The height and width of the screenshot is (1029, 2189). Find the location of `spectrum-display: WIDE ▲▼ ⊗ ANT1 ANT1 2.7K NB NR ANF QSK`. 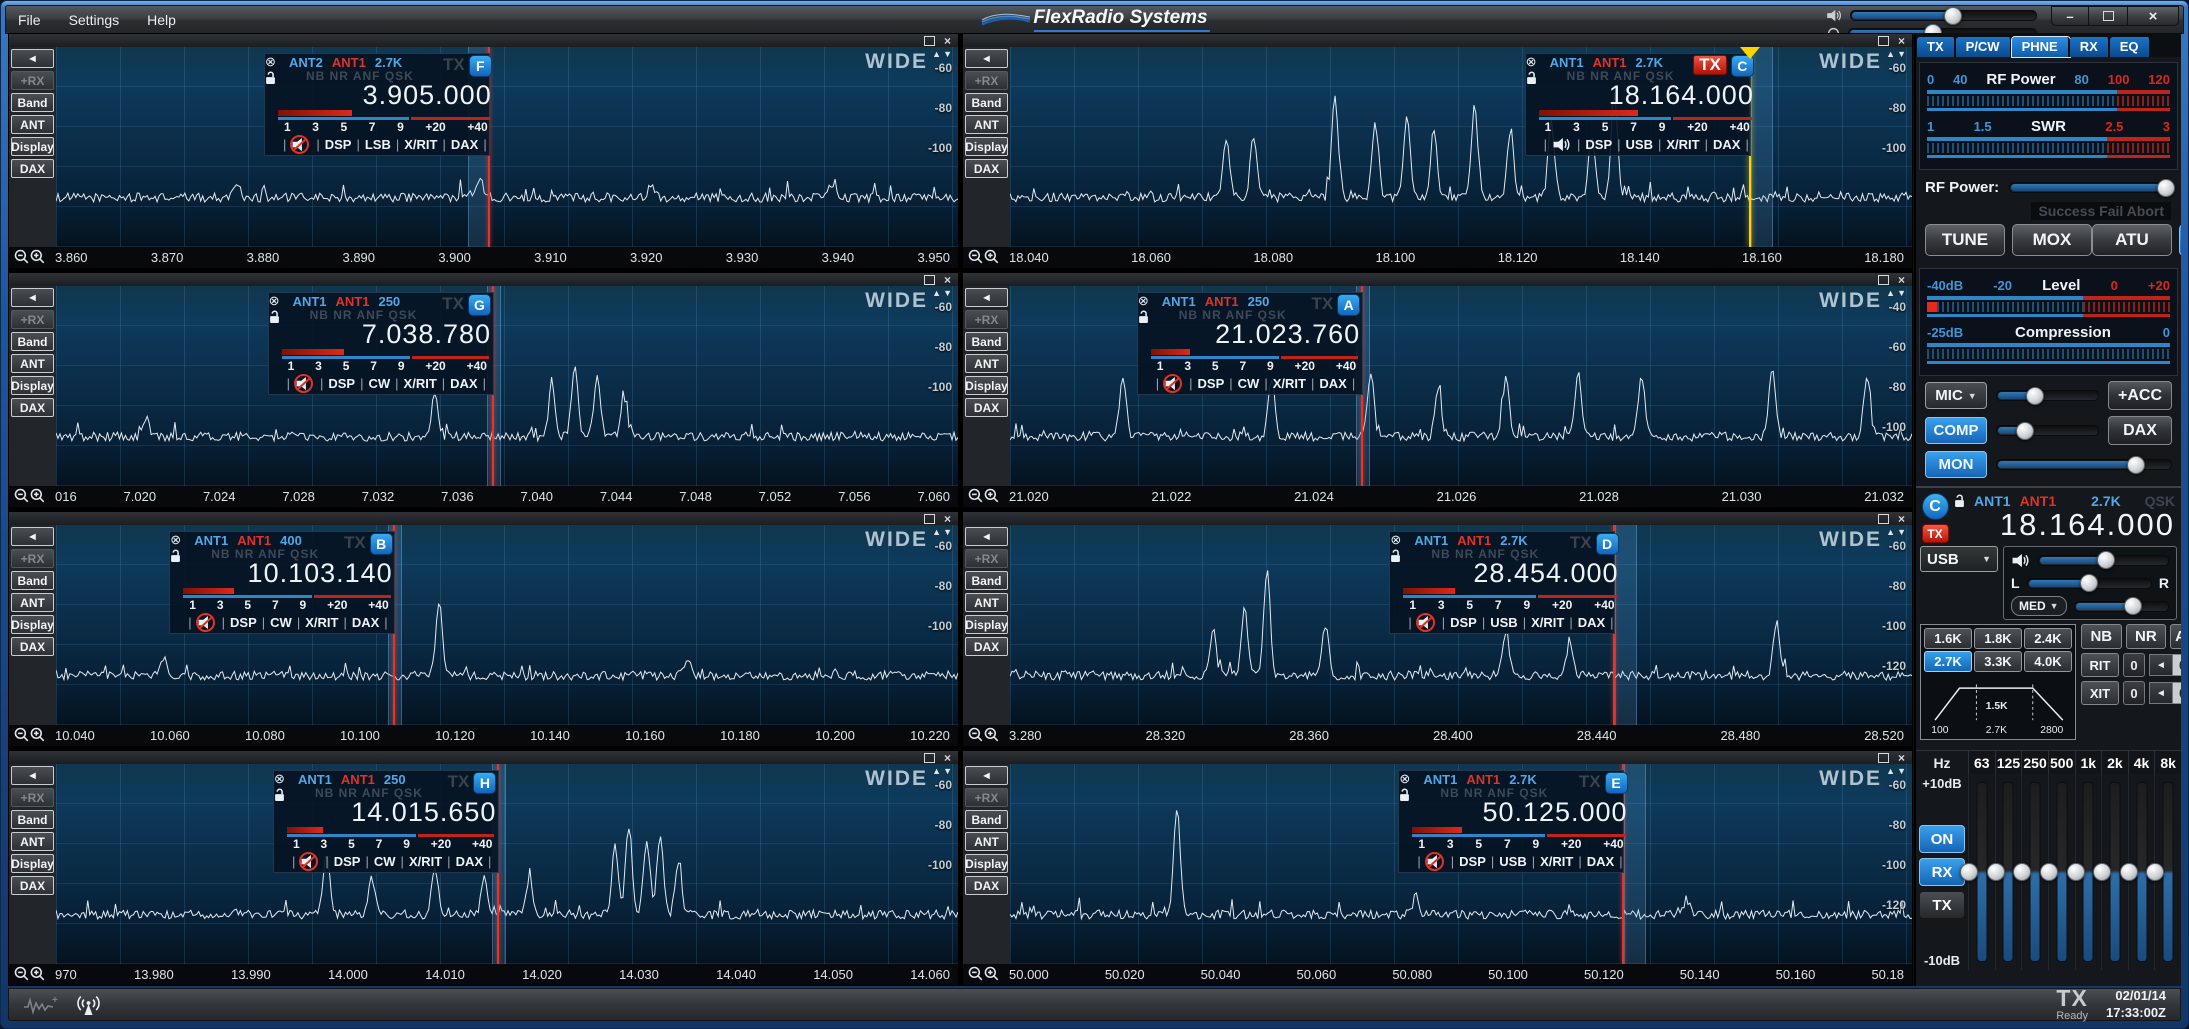

spectrum-display: WIDE ▲▼ ⊗ ANT1 ANT1 2.7K NB NR ANF QSK is located at coordinates (1461, 625).